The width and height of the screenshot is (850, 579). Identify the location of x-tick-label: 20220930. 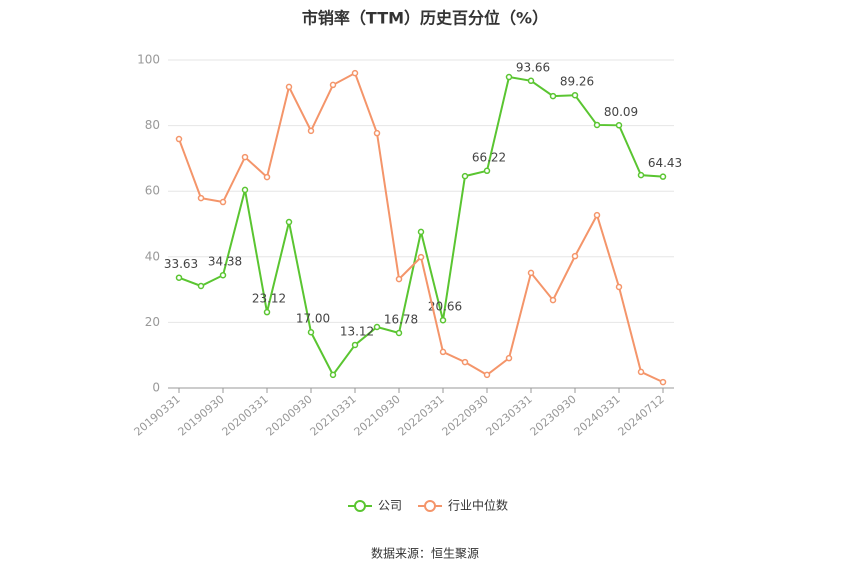
(465, 416).